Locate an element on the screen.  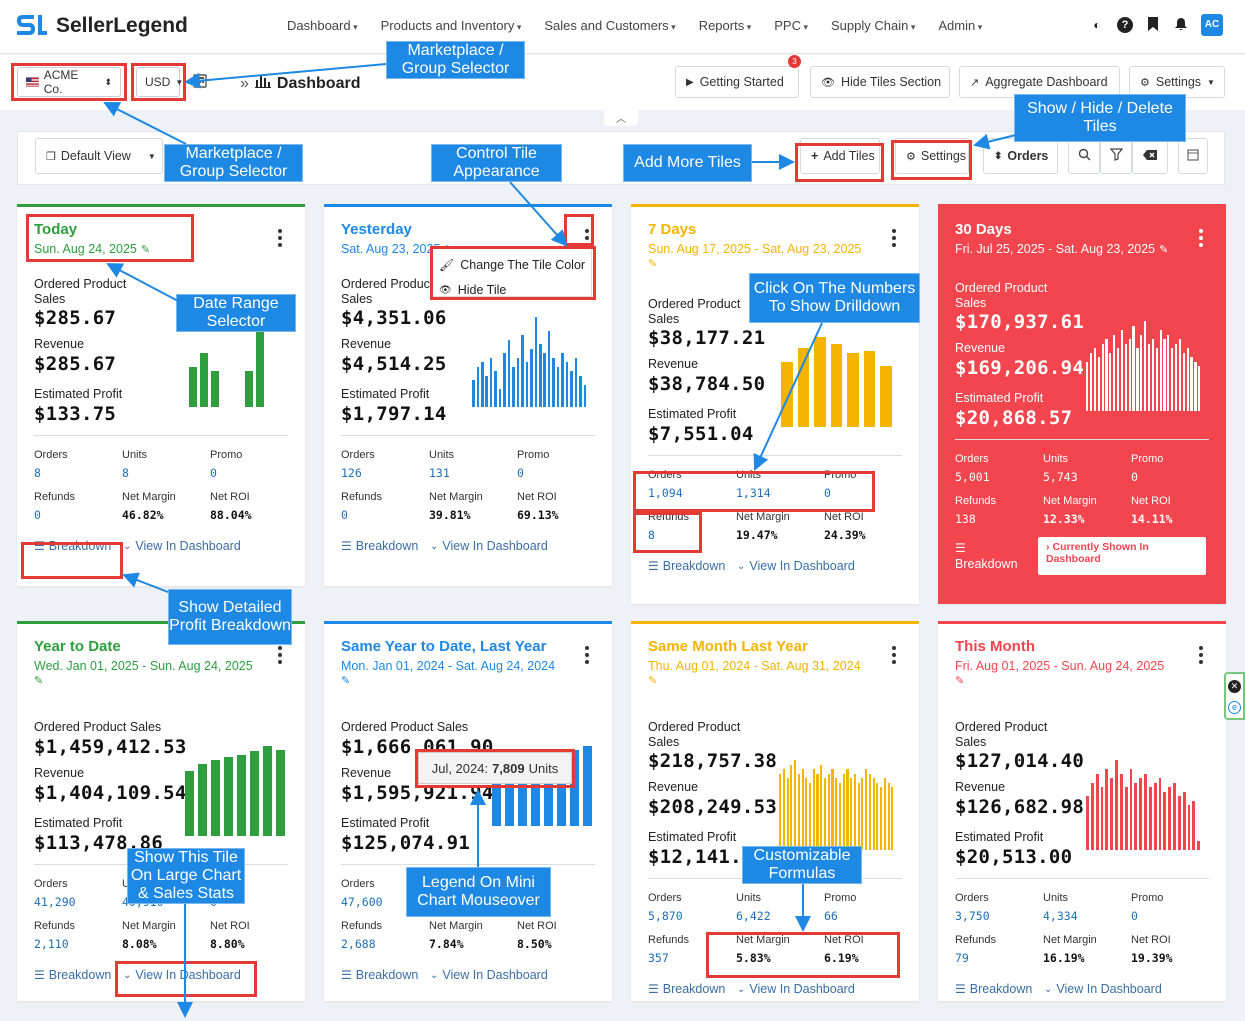
default-view-dropdown: ❐ Default View ▼ is located at coordinates (99, 156).